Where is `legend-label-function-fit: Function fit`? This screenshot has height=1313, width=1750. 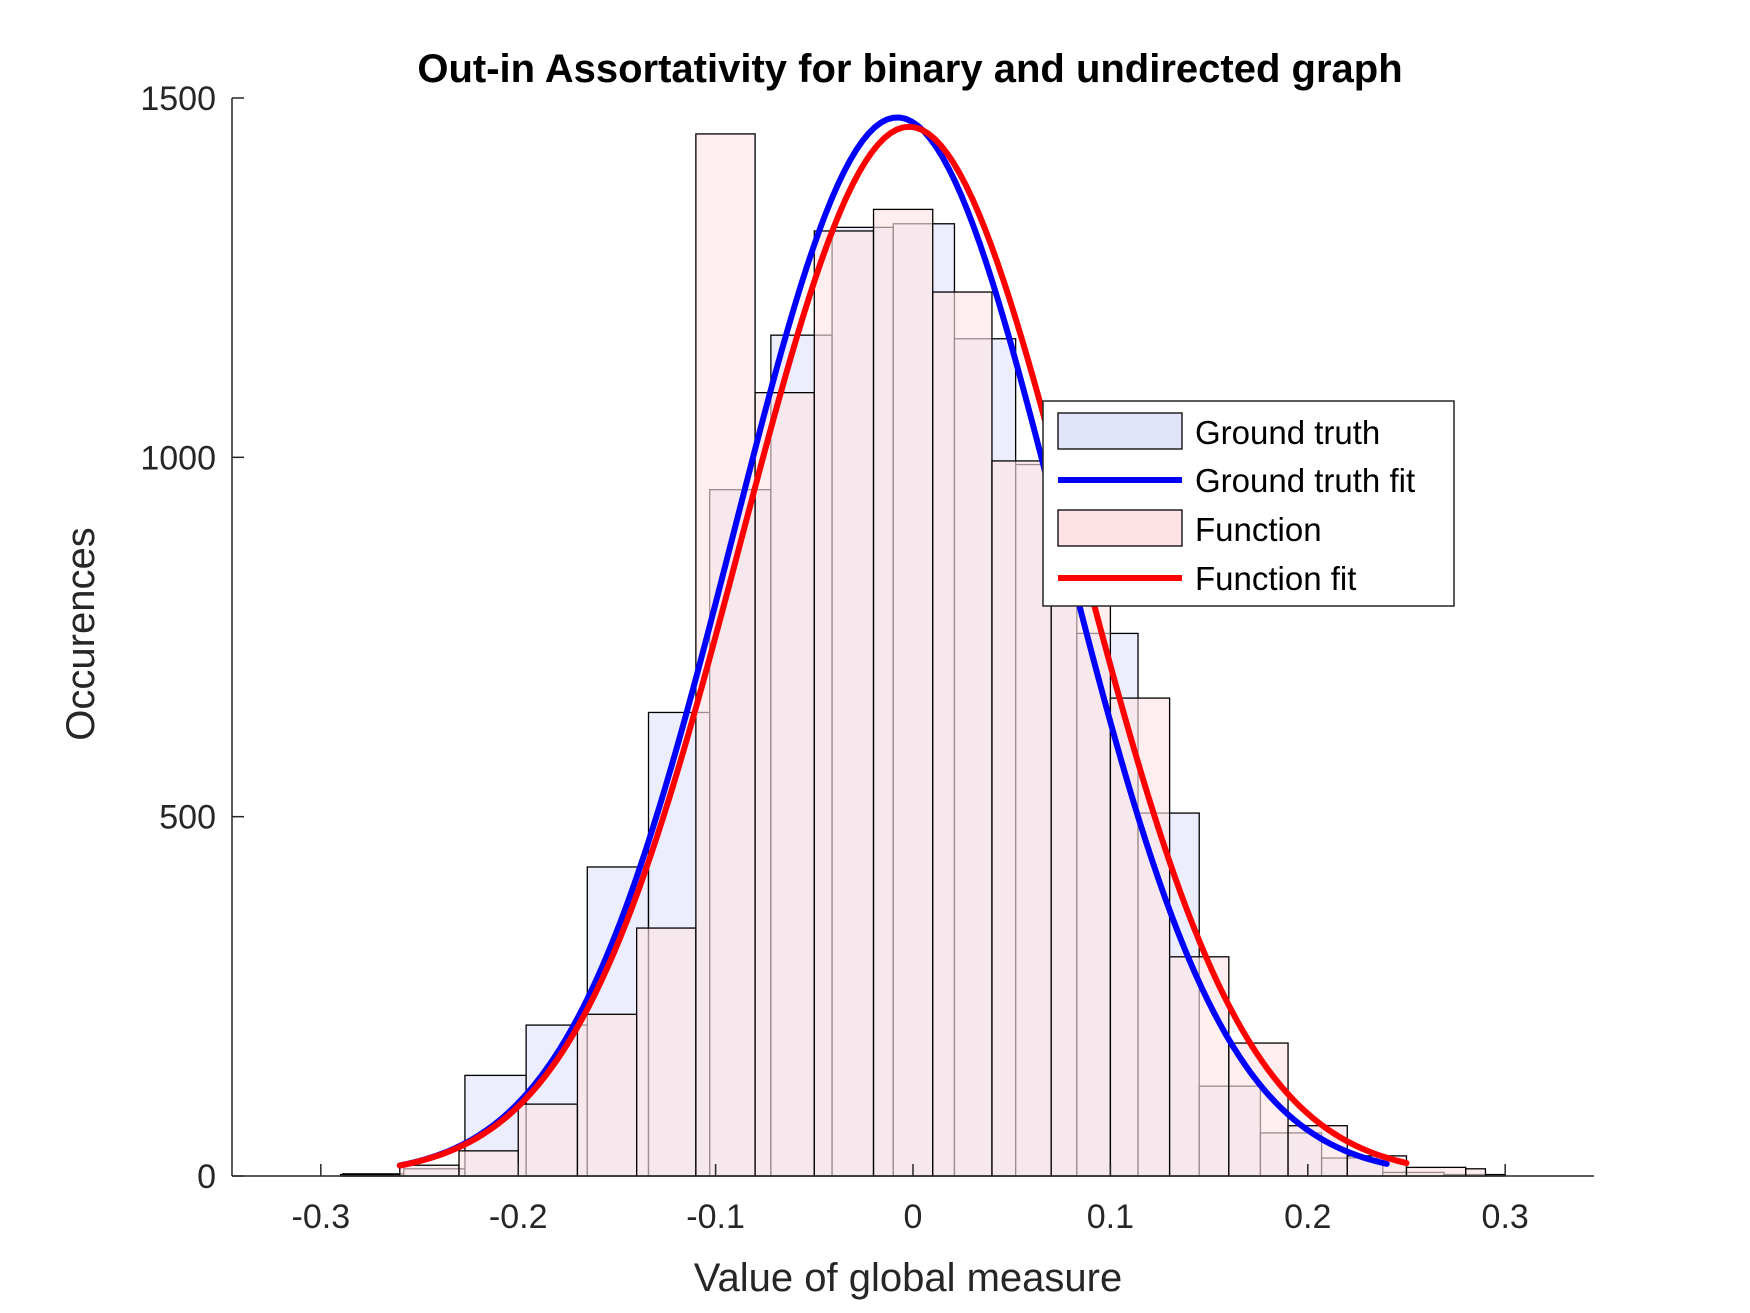 legend-label-function-fit: Function fit is located at coordinates (1275, 578).